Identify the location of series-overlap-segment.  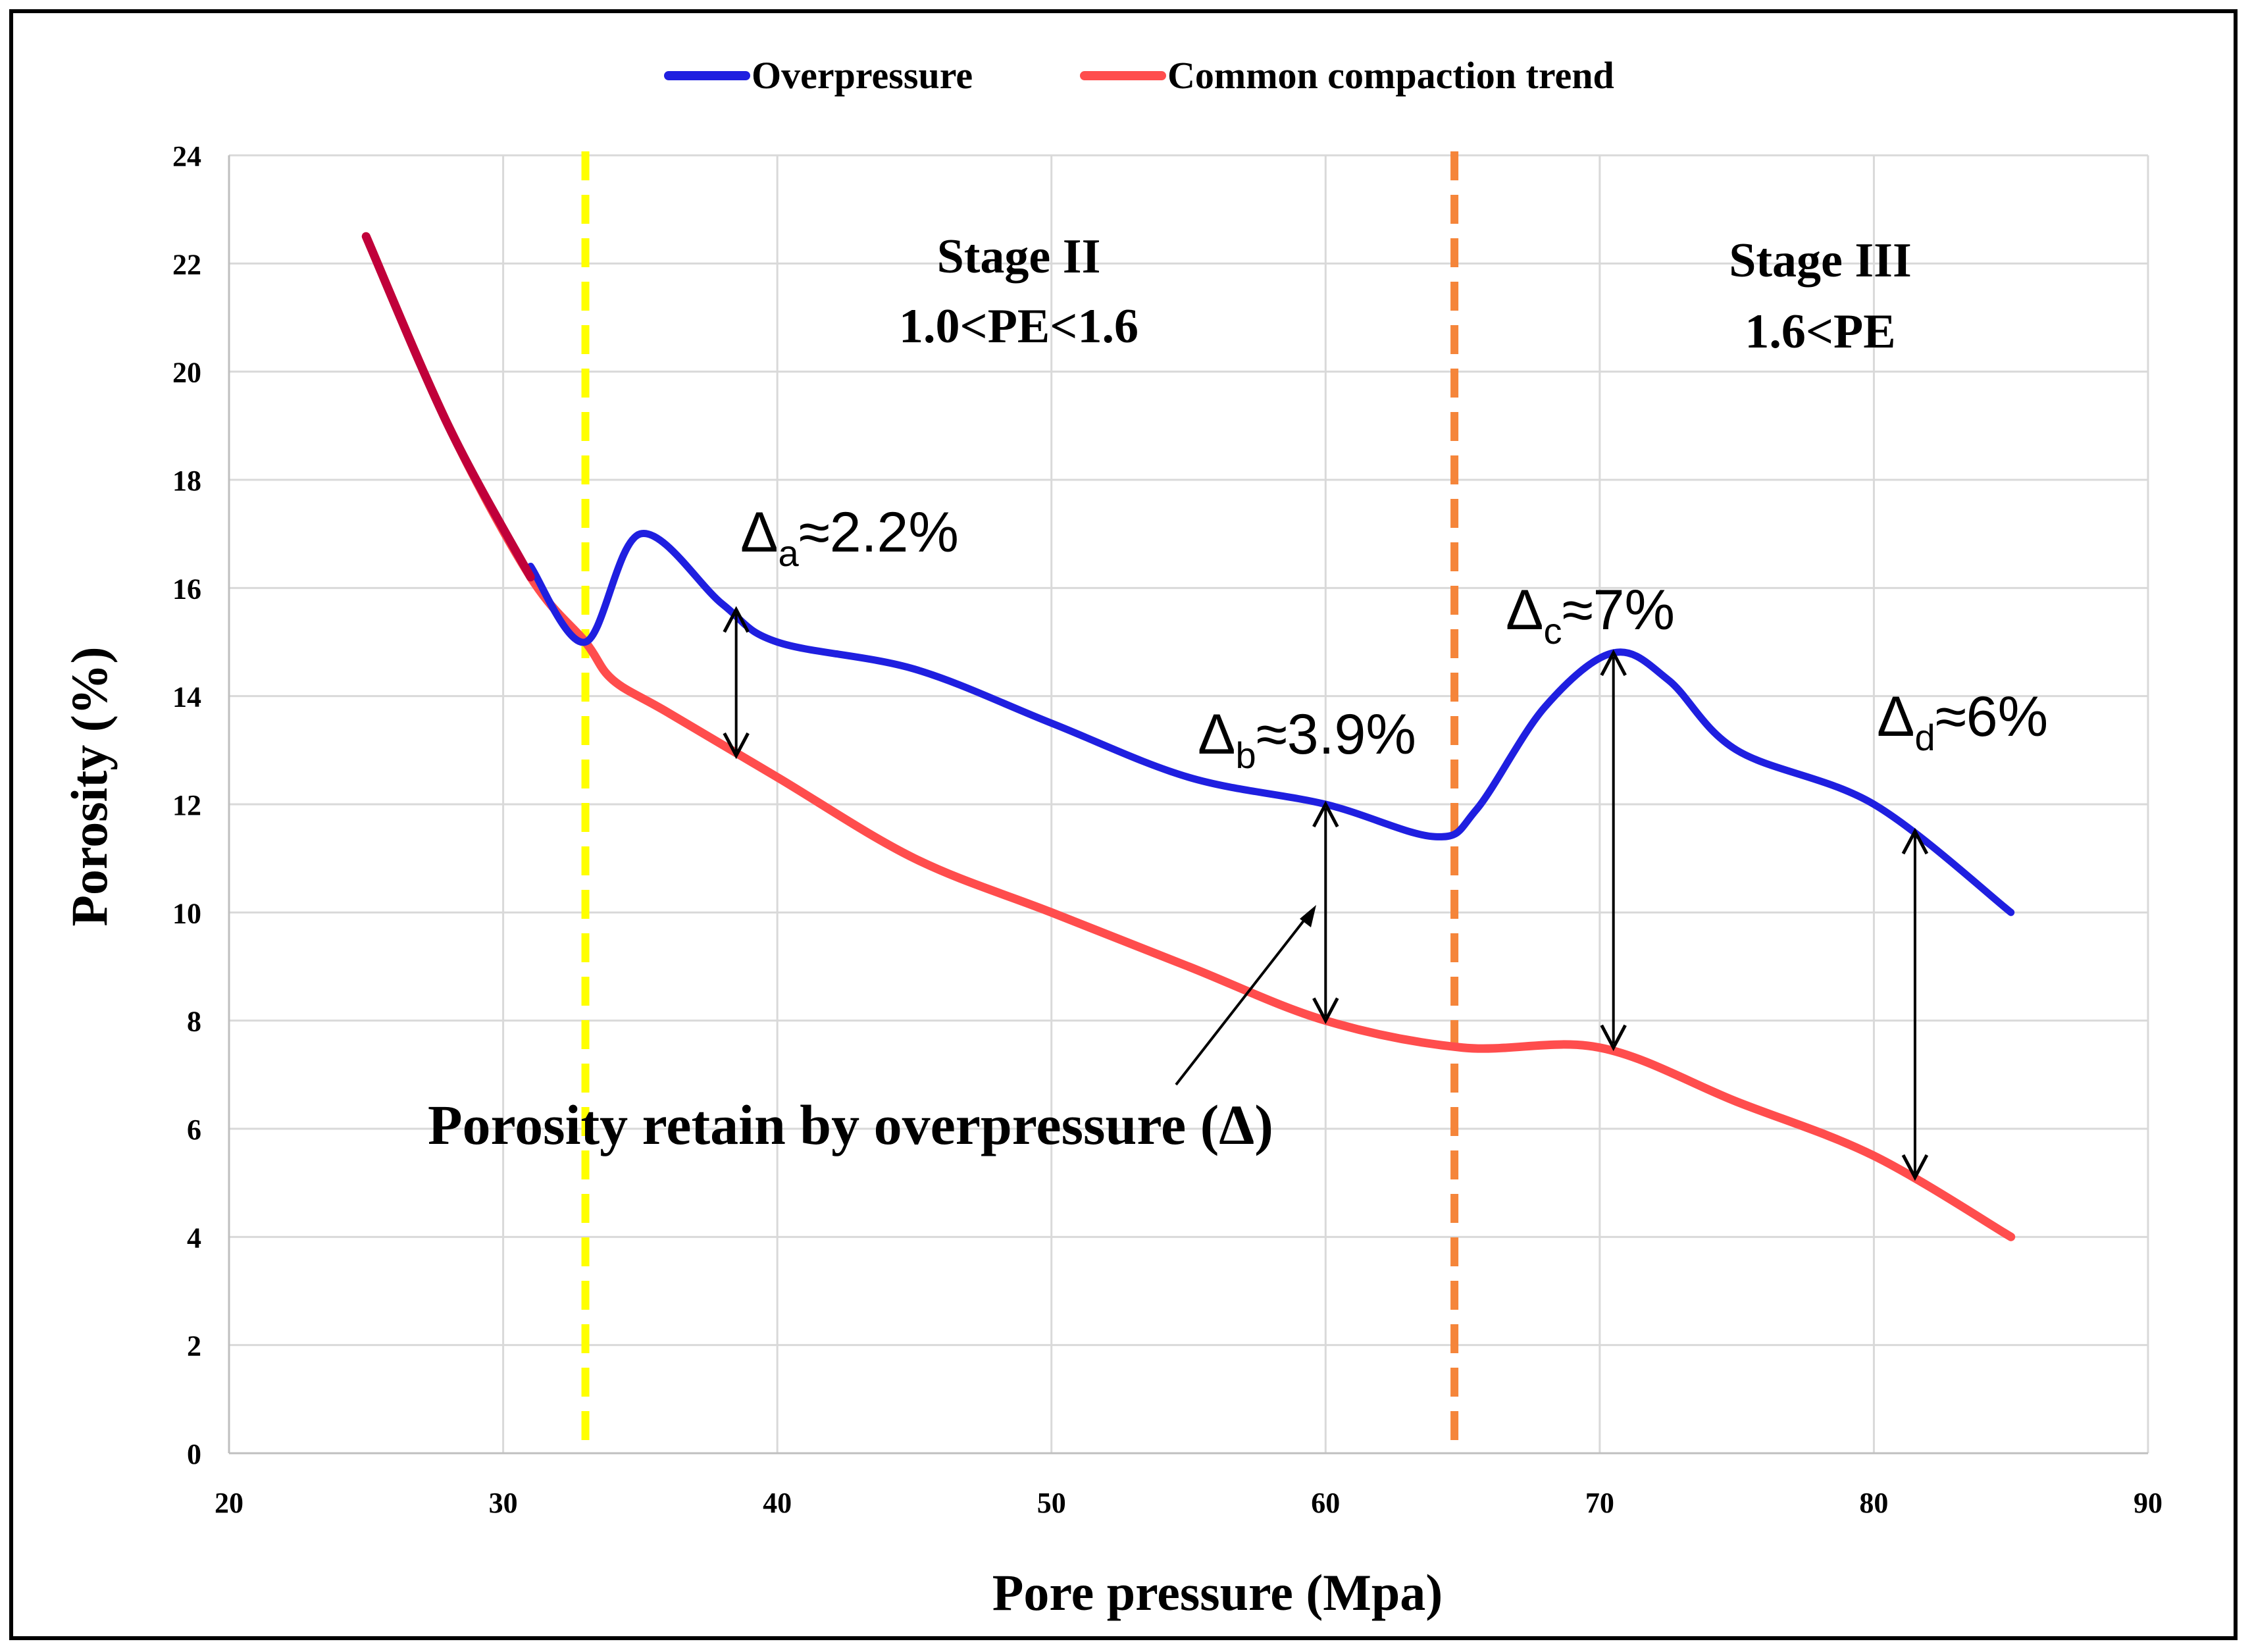
(448, 407).